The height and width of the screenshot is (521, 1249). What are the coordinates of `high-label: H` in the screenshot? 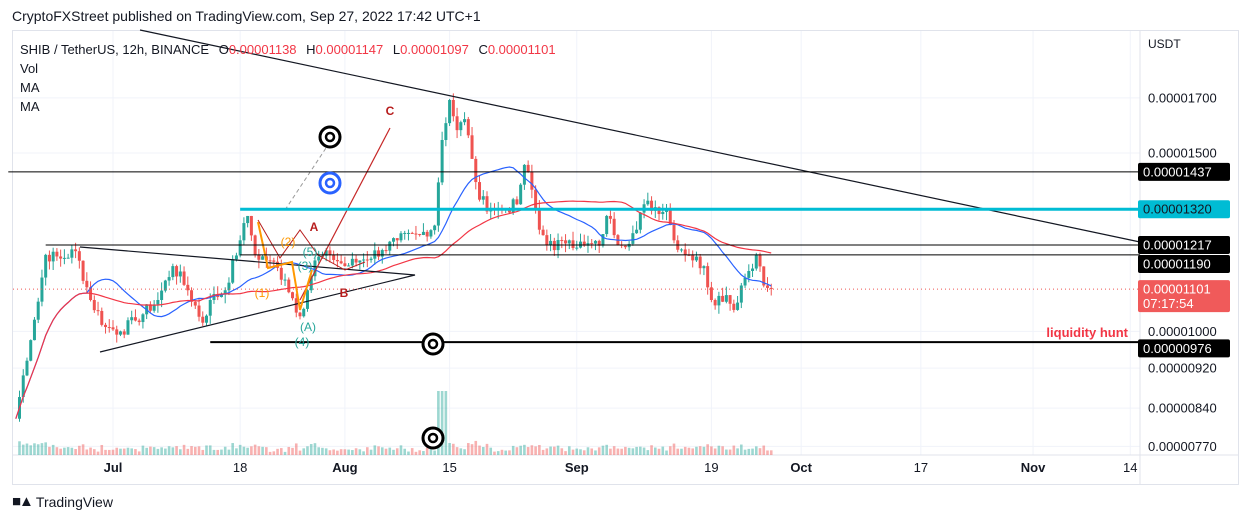 It's located at (311, 49).